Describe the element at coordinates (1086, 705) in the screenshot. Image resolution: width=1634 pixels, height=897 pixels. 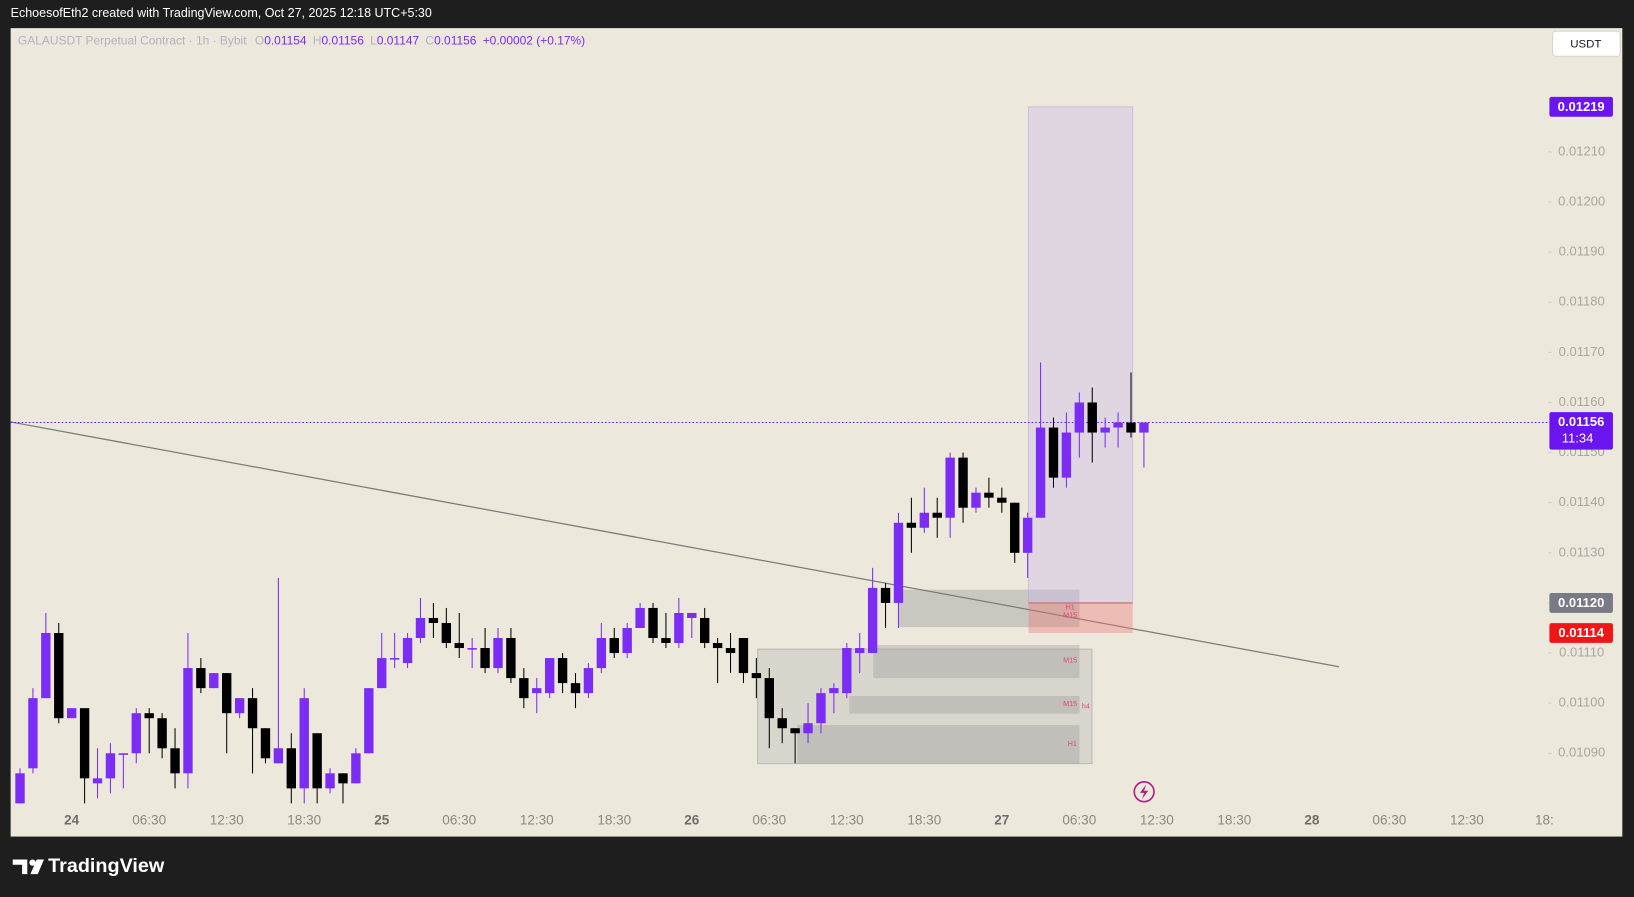
I see `zone-label: h4` at that location.